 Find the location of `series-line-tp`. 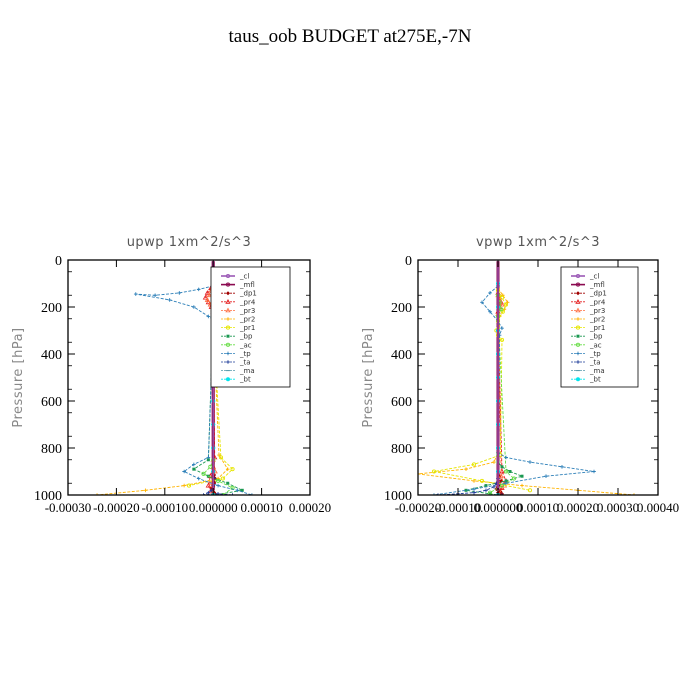

series-line-tp is located at coordinates (514, 390).